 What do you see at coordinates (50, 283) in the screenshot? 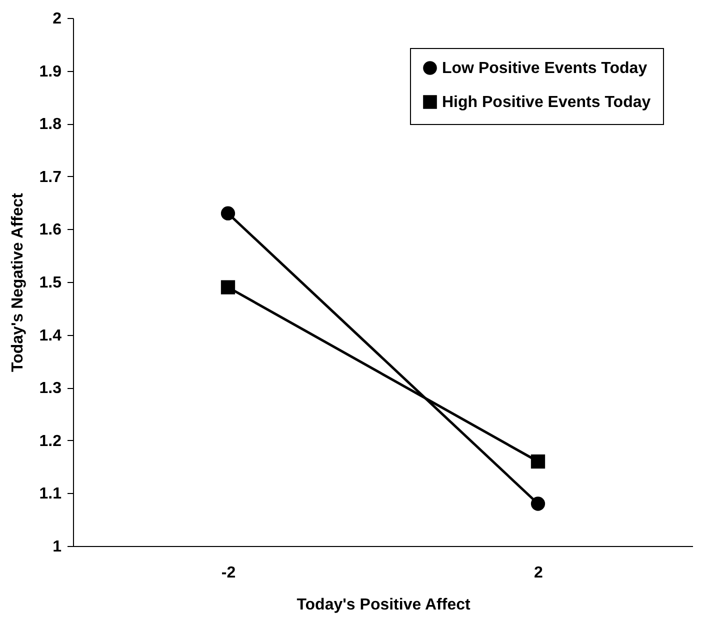
I see `y-tick-label: 1.5` at bounding box center [50, 283].